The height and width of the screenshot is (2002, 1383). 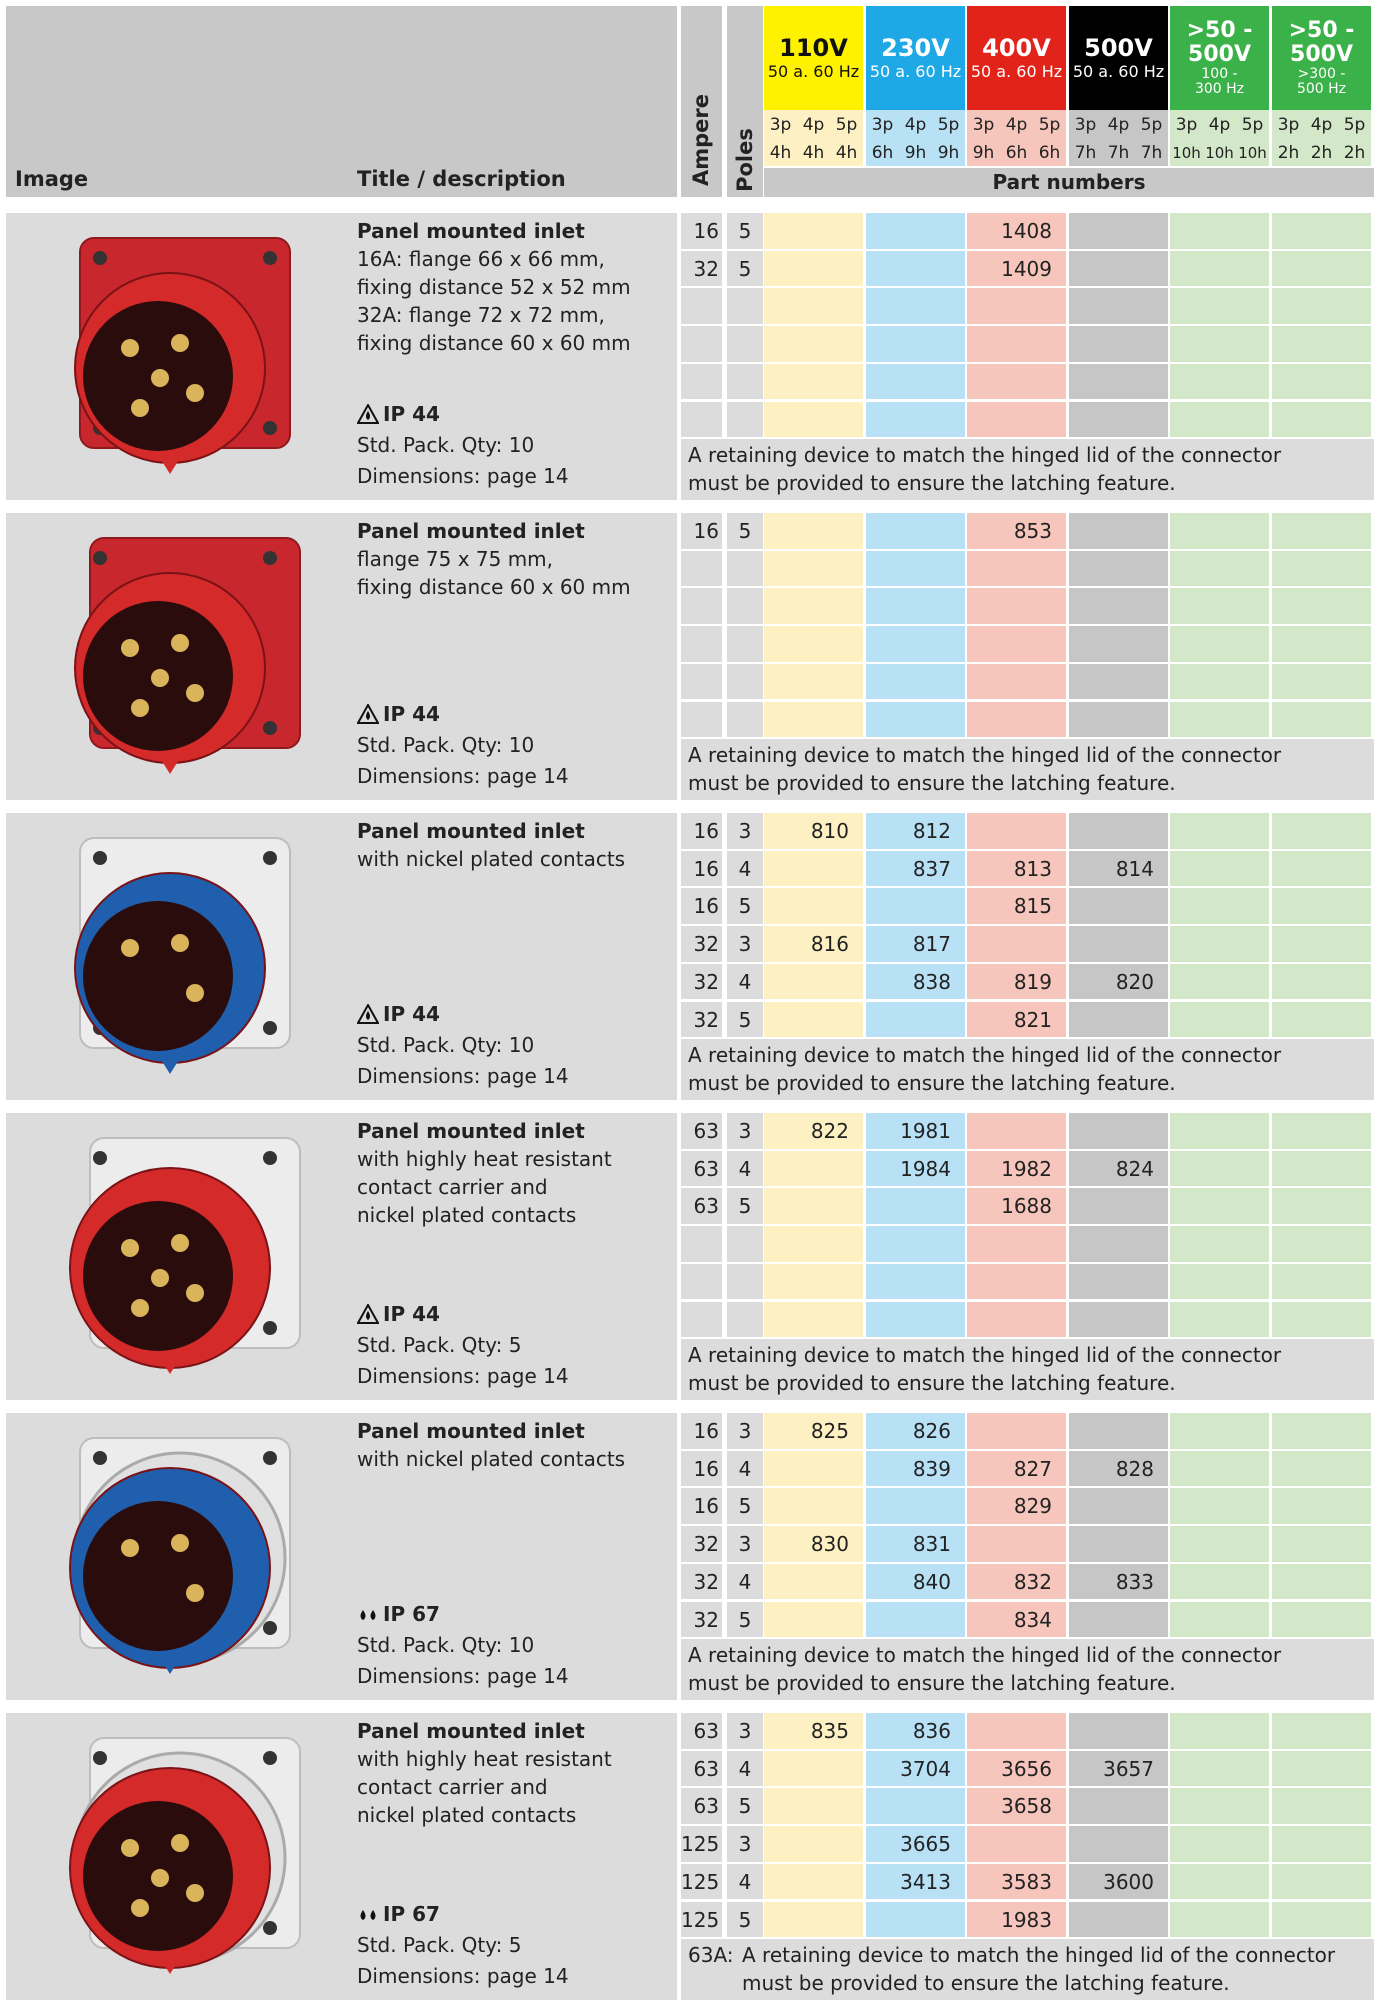 I want to click on description: 16A: flange 66 x 66 mm,, so click(x=481, y=259).